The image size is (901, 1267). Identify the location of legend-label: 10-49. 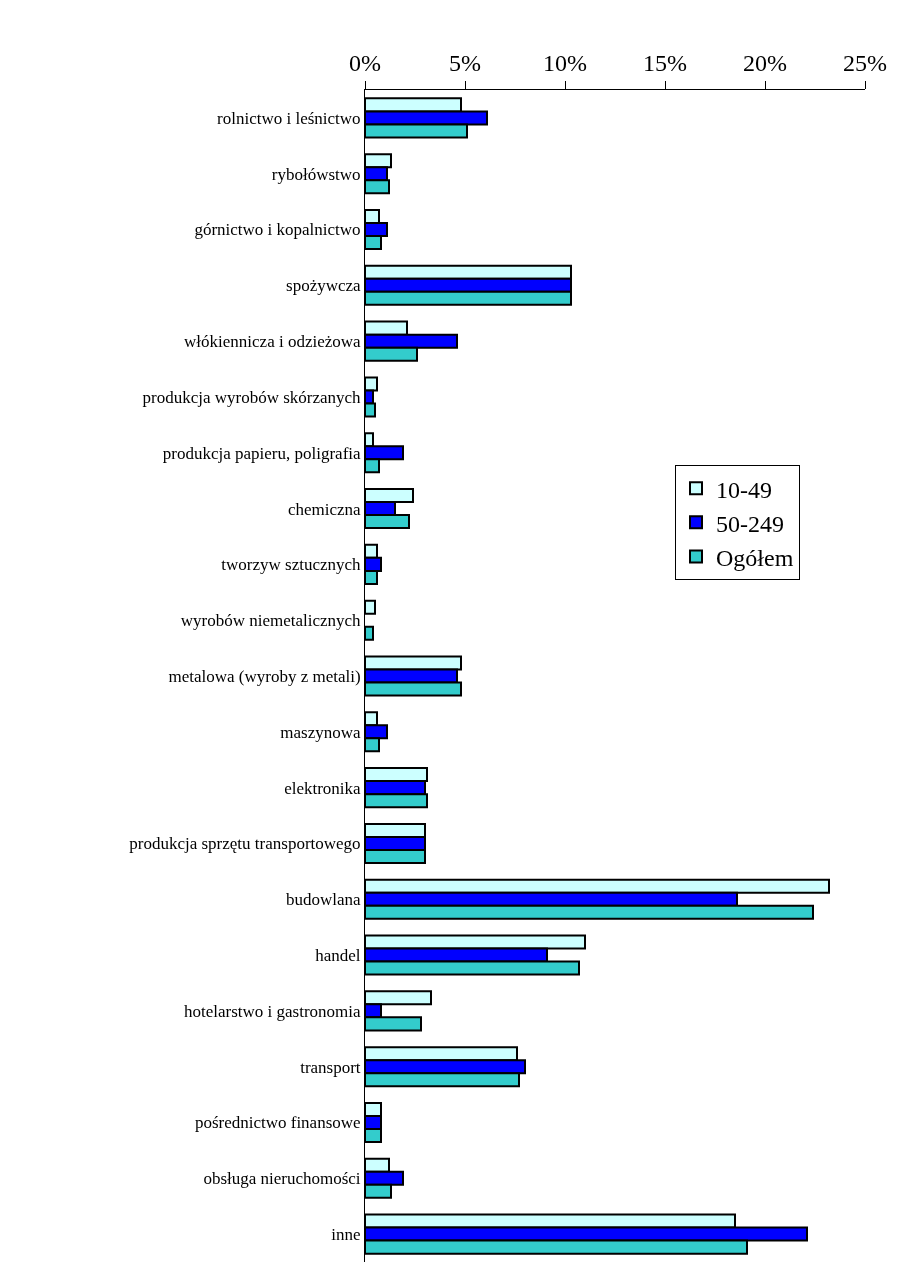
(744, 489).